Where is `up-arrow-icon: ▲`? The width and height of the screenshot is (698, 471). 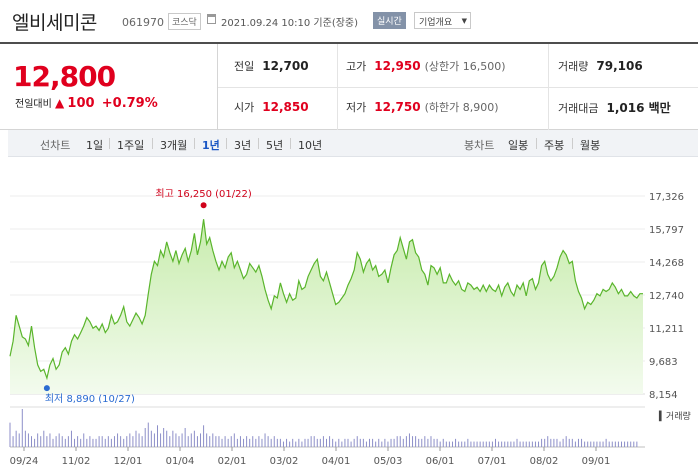 up-arrow-icon: ▲ is located at coordinates (60, 103).